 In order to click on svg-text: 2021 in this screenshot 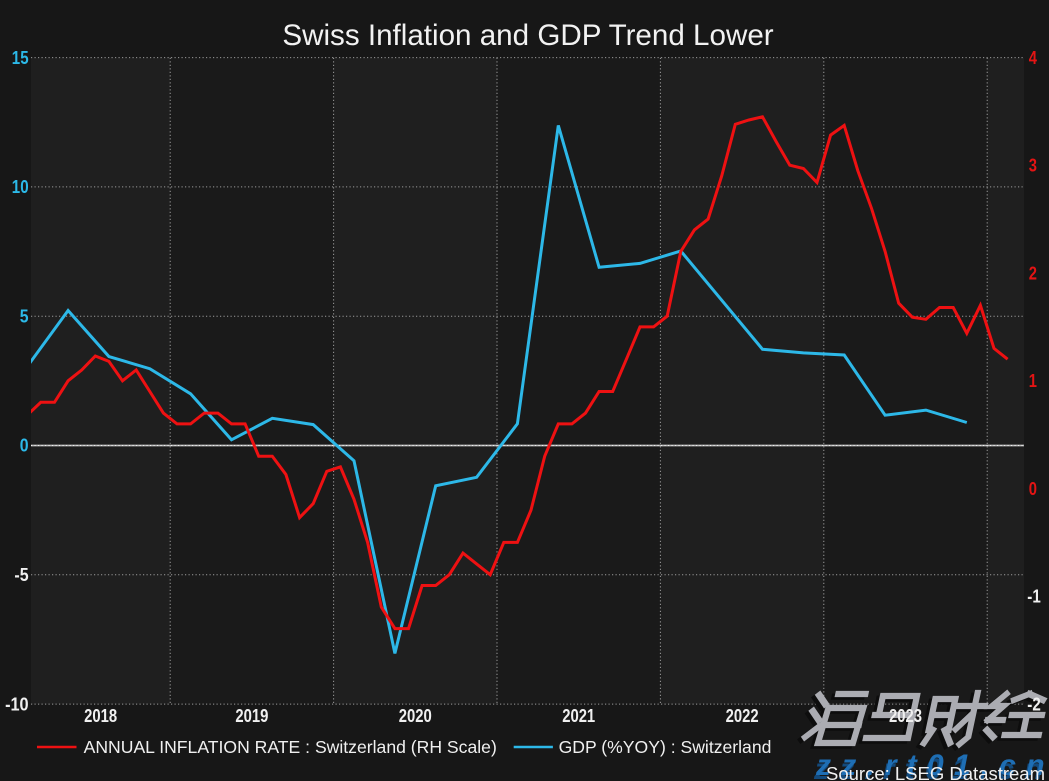, I will do `click(578, 716)`.